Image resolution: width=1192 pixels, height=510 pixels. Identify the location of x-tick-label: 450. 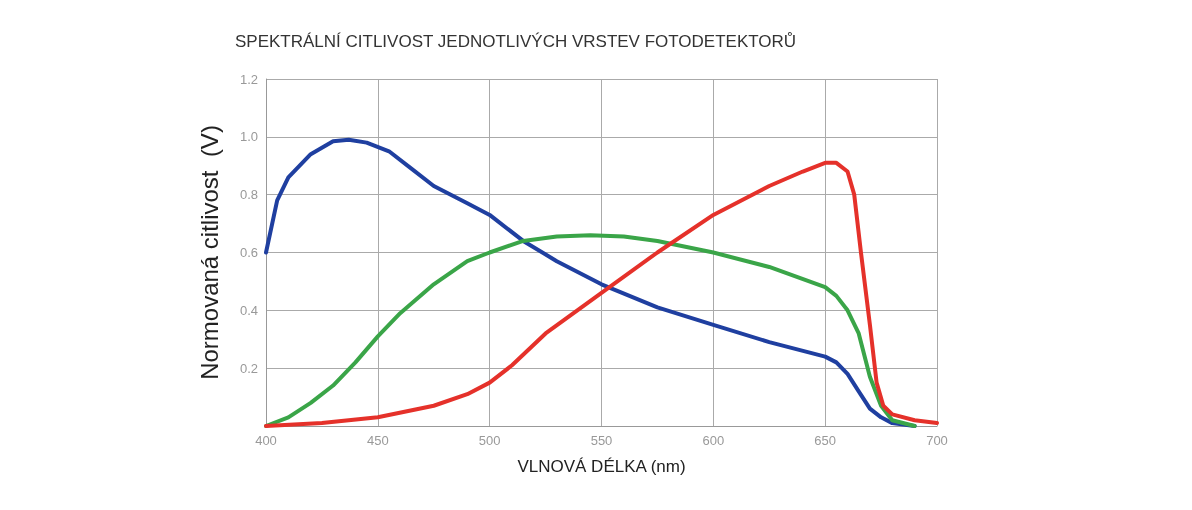
(377, 440).